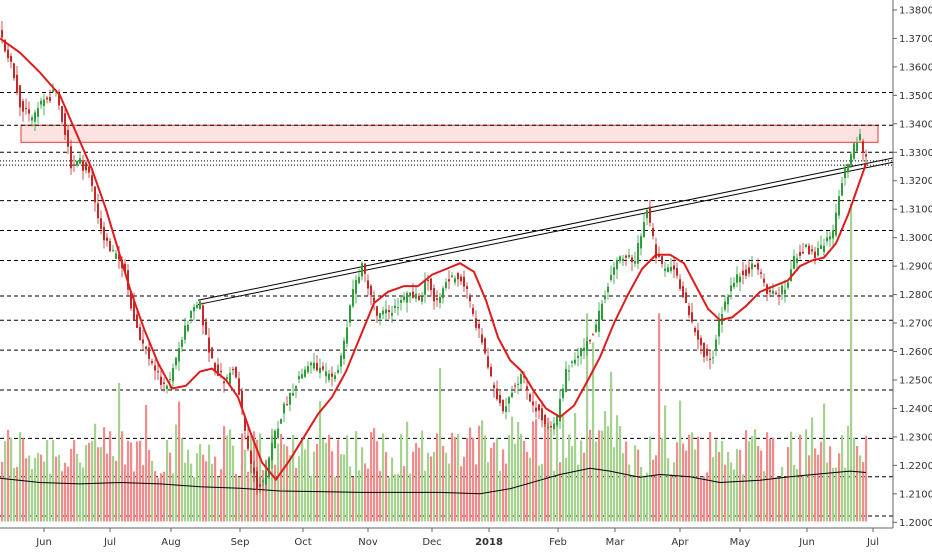 The image size is (932, 554). What do you see at coordinates (915, 295) in the screenshot?
I see `y-tick-label: 1.28000` at bounding box center [915, 295].